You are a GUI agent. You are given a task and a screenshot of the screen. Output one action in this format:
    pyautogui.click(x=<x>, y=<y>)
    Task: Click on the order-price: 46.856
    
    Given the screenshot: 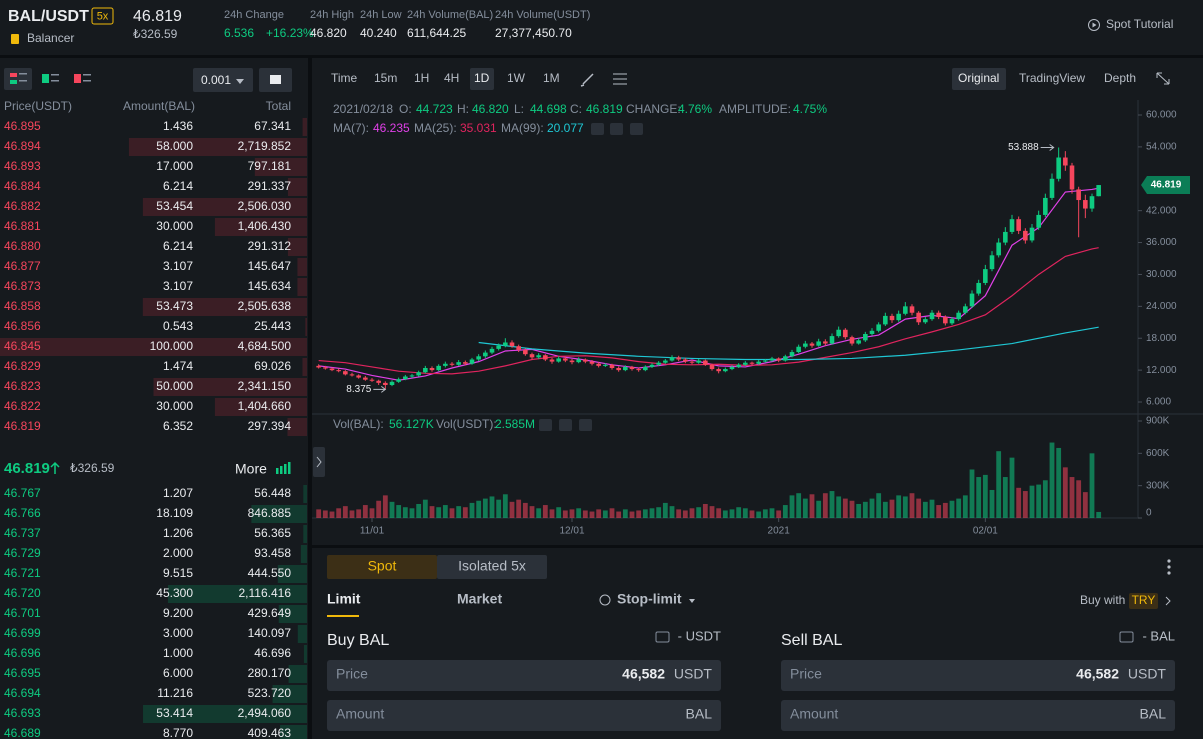 What is the action you would take?
    pyautogui.click(x=22, y=326)
    